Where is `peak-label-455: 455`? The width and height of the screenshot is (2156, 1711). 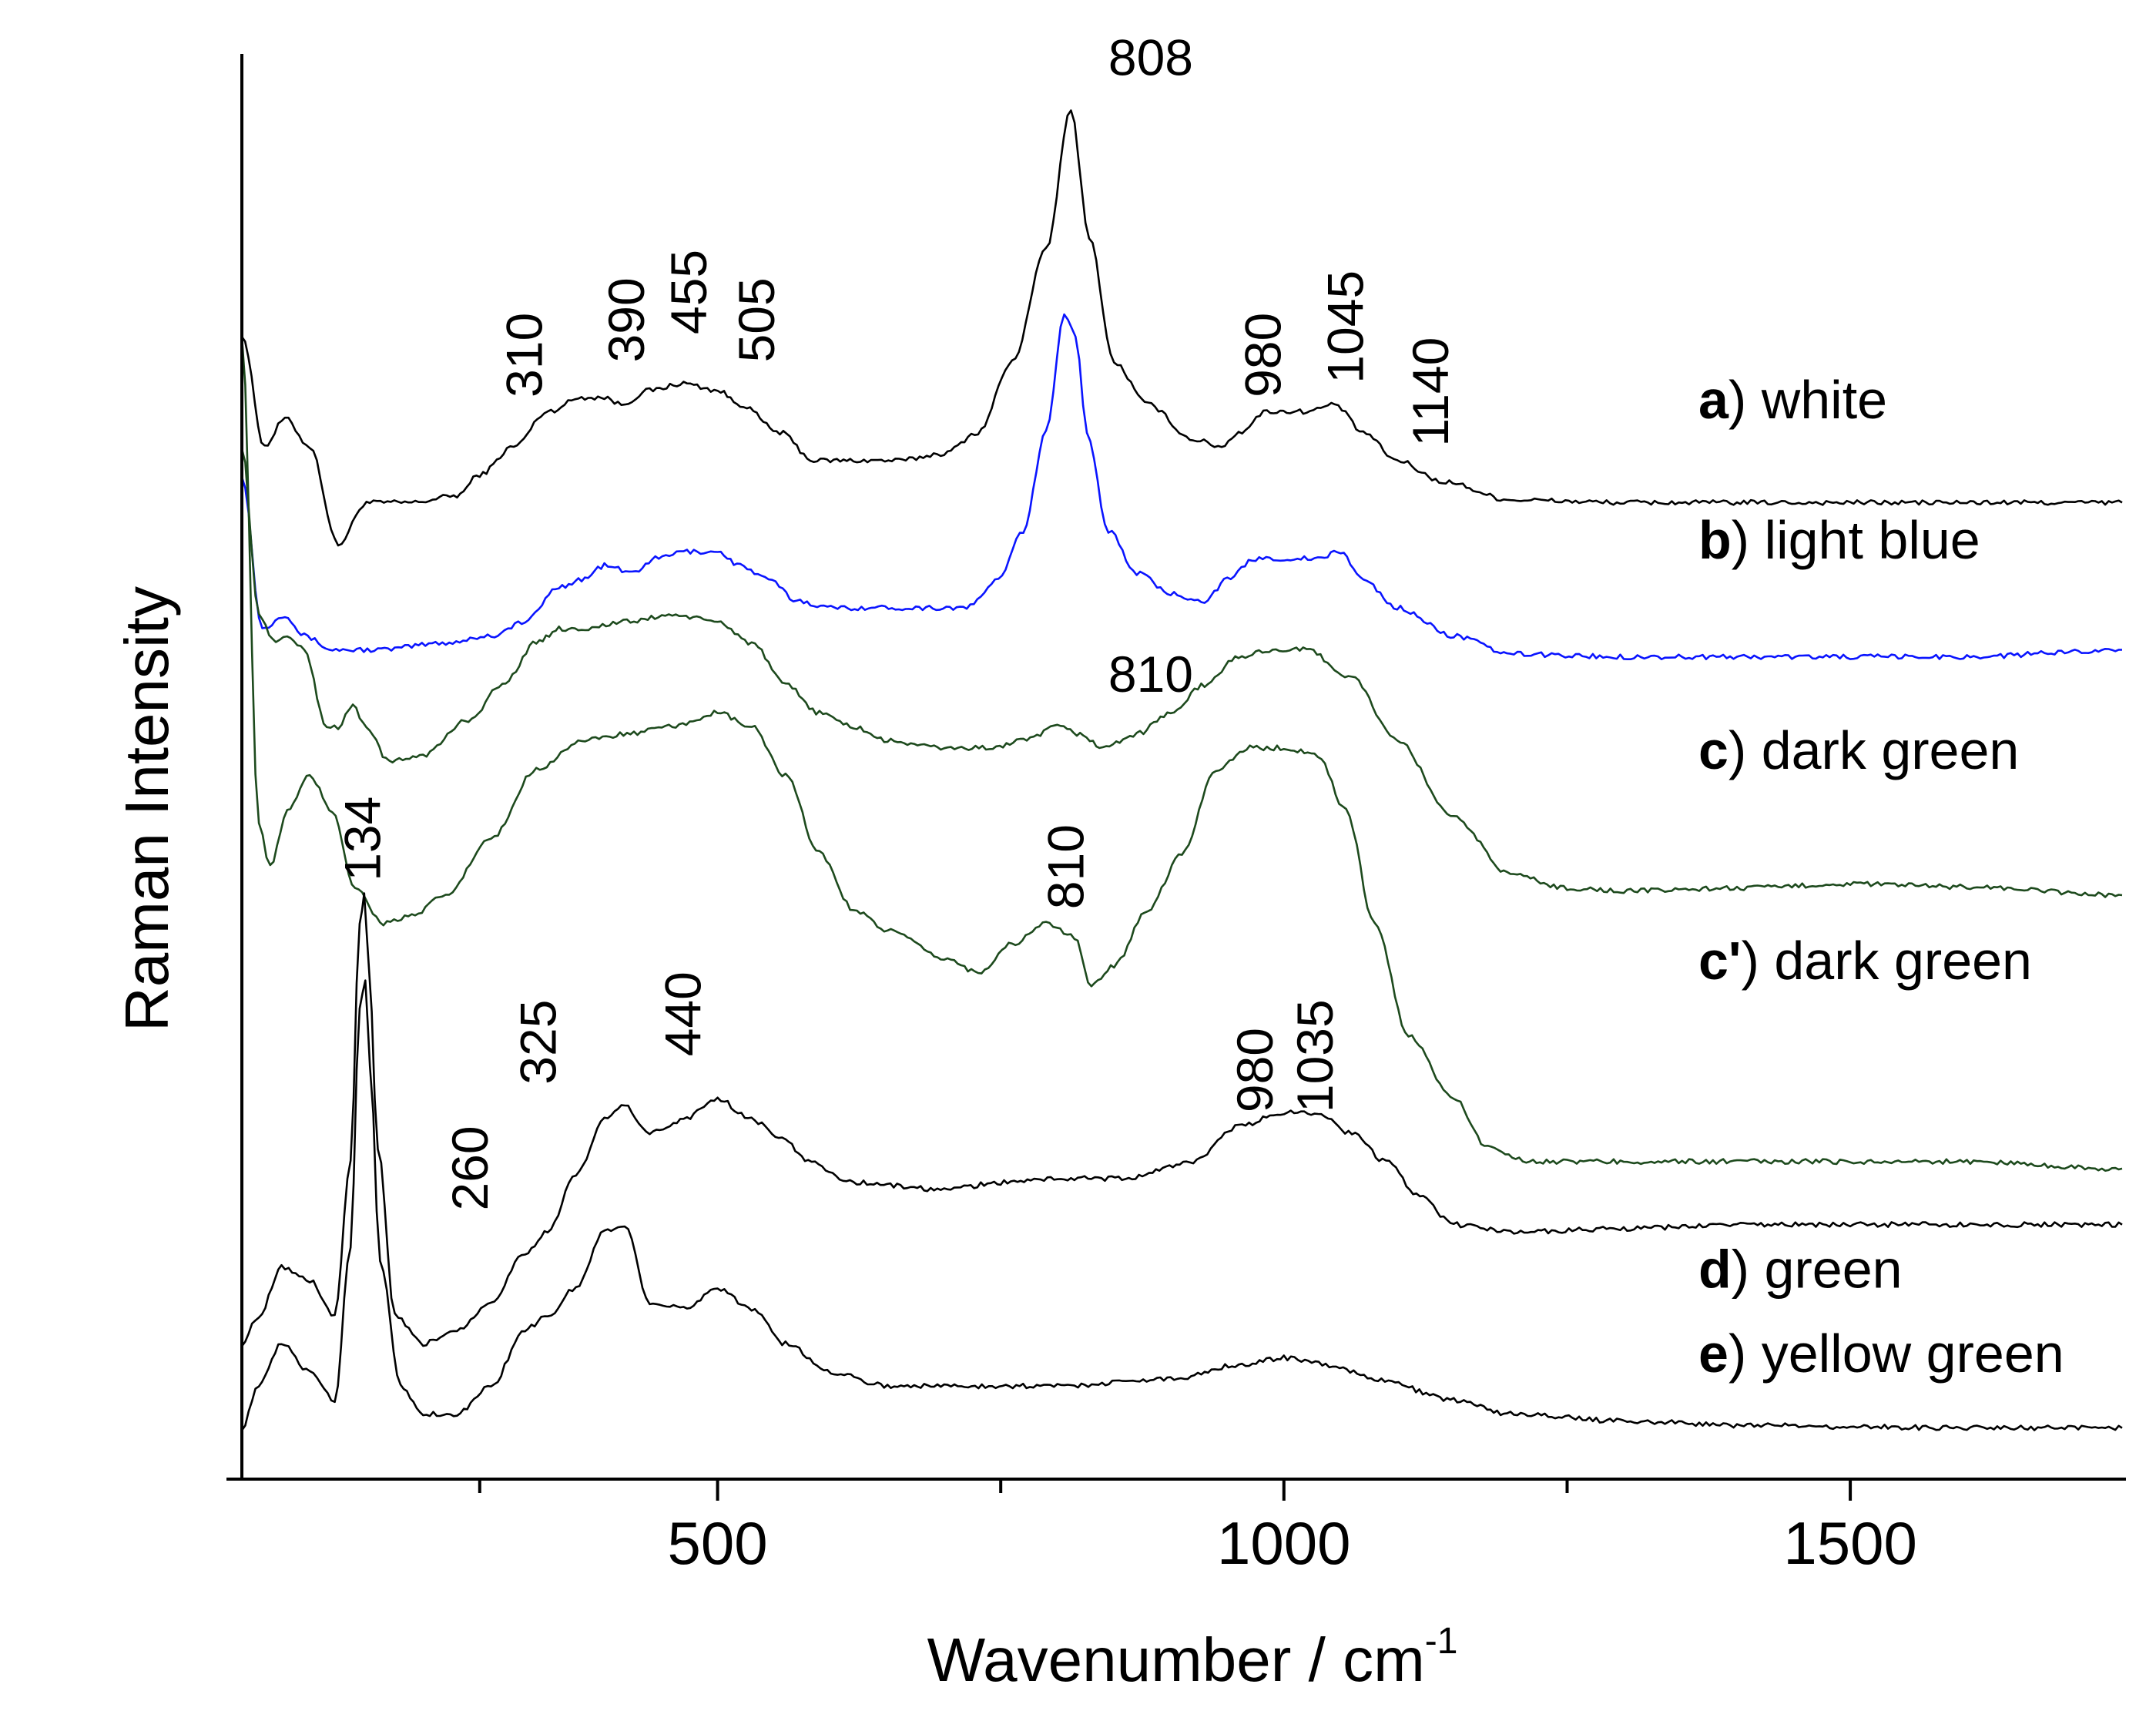 peak-label-455: 455 is located at coordinates (688, 292).